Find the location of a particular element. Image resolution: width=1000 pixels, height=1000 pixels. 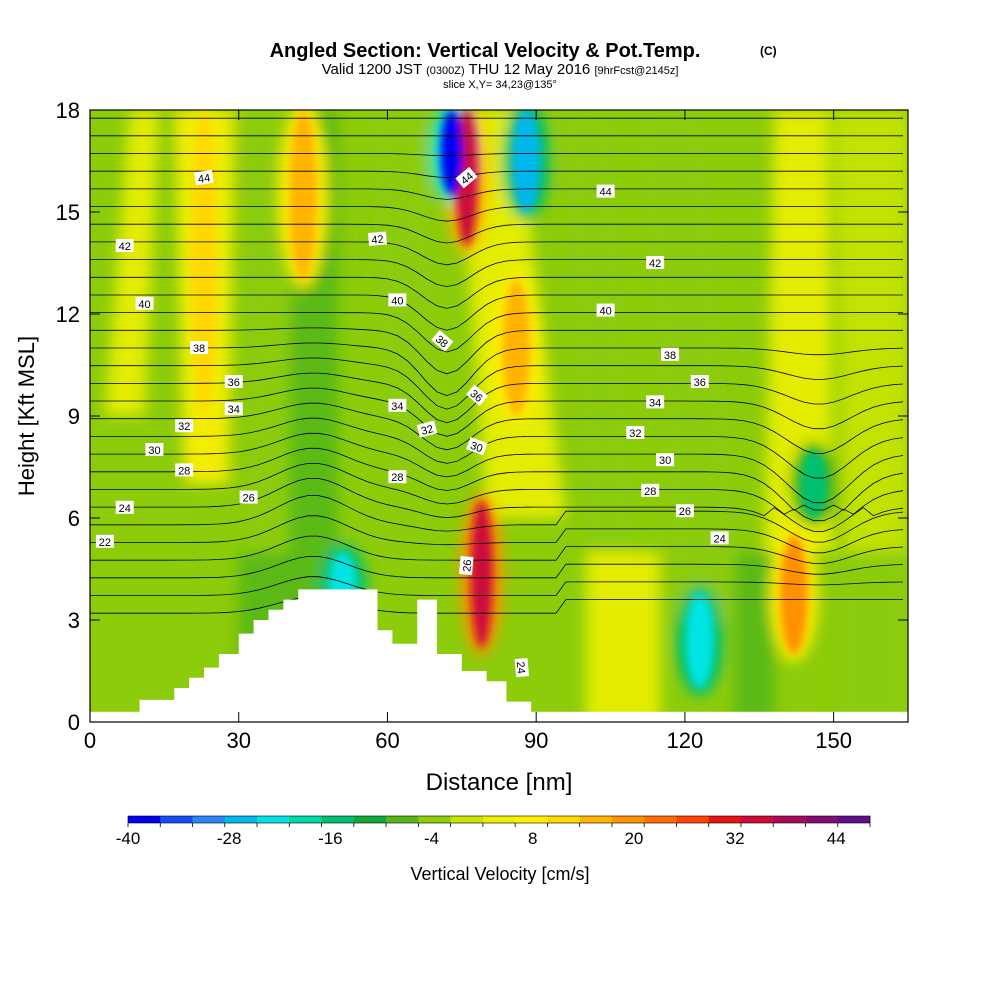

y-tick-label: 9 is located at coordinates (74, 416).